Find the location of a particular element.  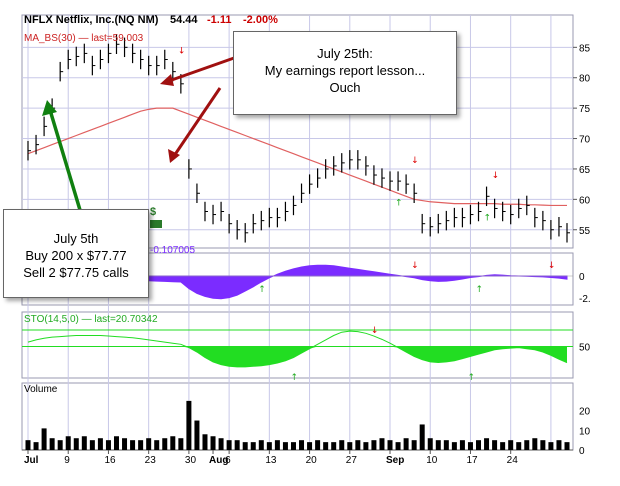

panel-frame-sto is located at coordinates (297, 345).